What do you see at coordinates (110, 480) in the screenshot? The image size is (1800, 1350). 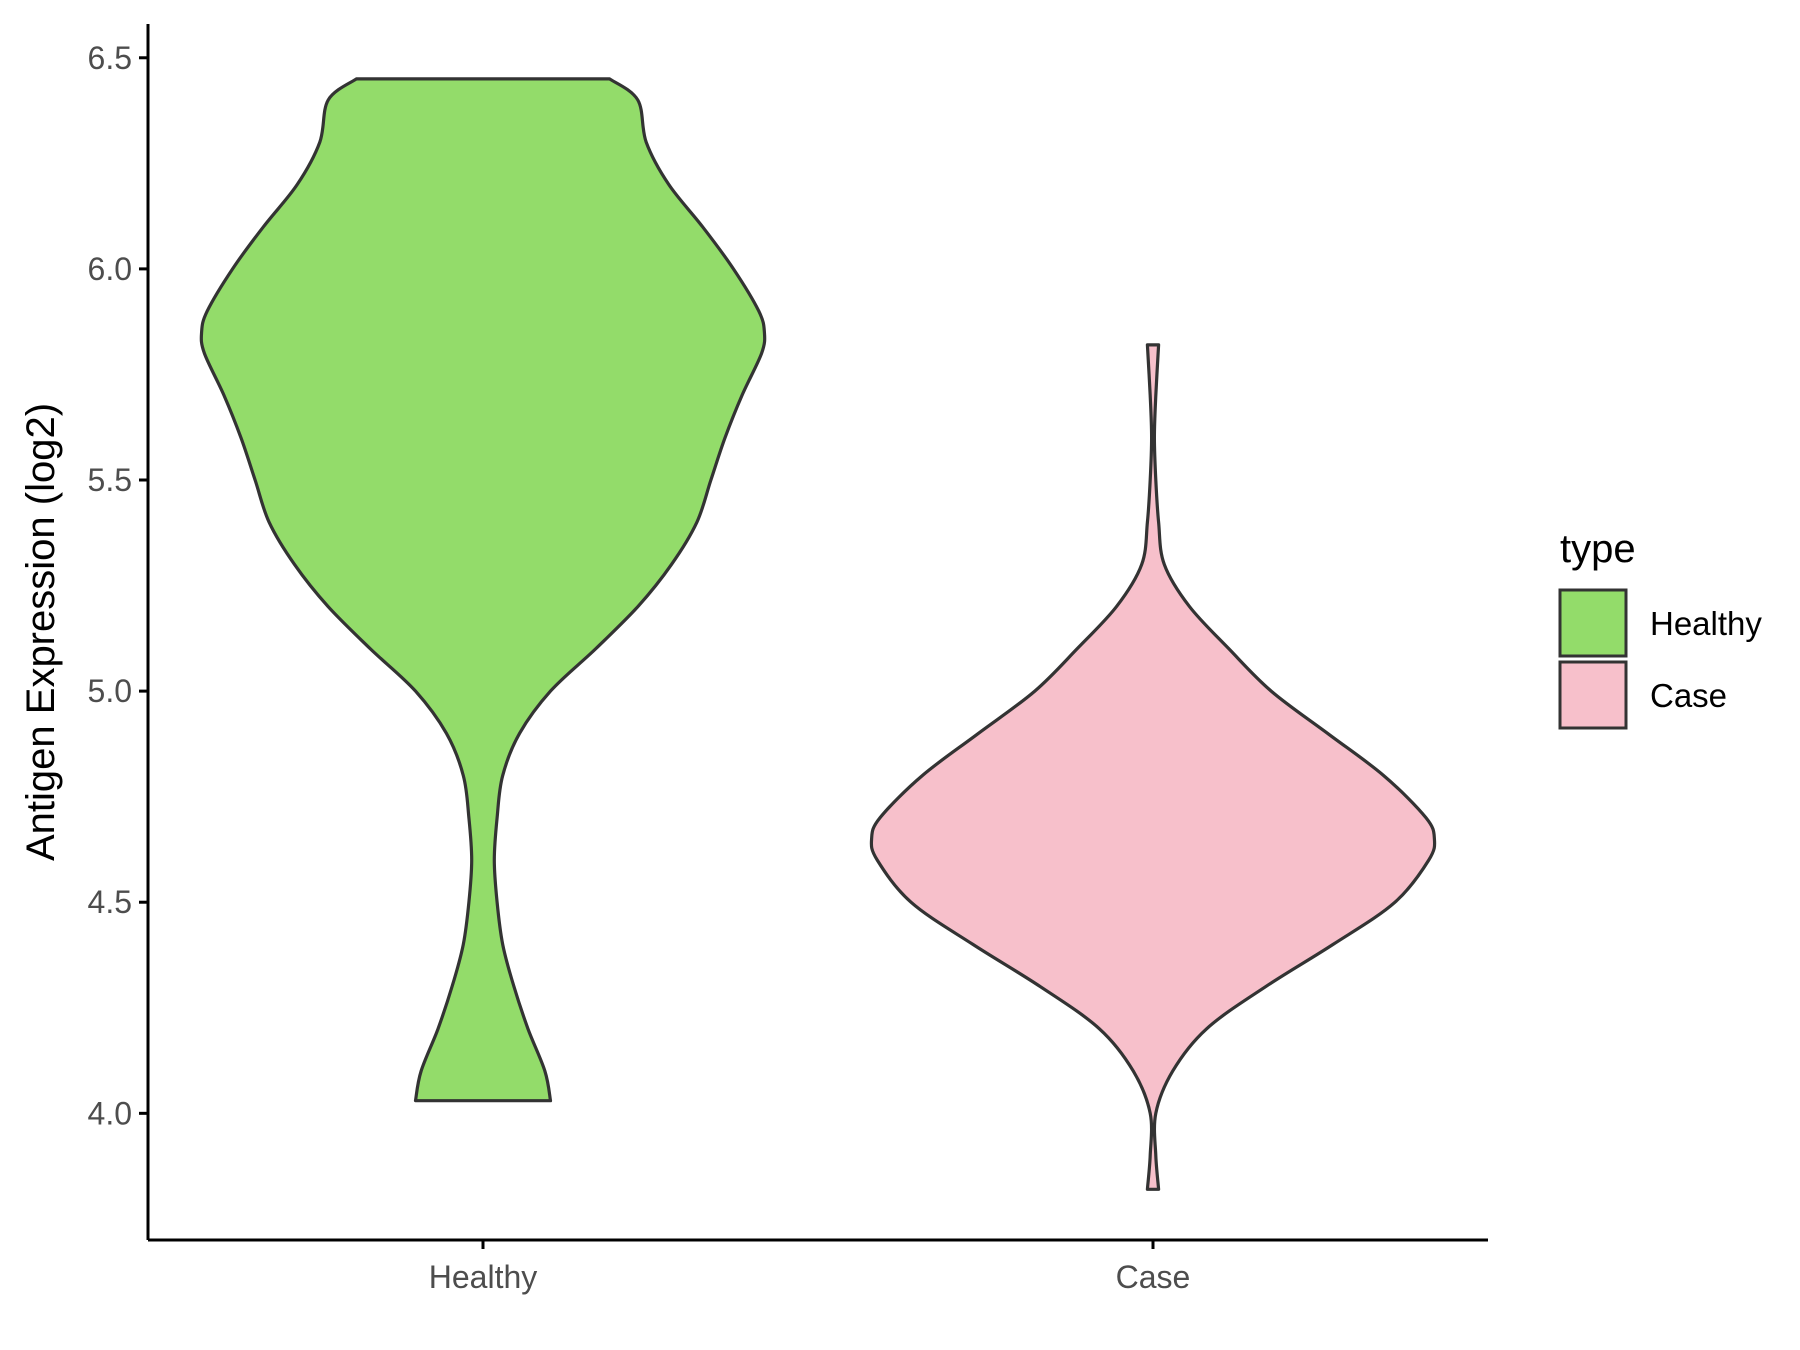 I see `y-tick-label: 5.5` at bounding box center [110, 480].